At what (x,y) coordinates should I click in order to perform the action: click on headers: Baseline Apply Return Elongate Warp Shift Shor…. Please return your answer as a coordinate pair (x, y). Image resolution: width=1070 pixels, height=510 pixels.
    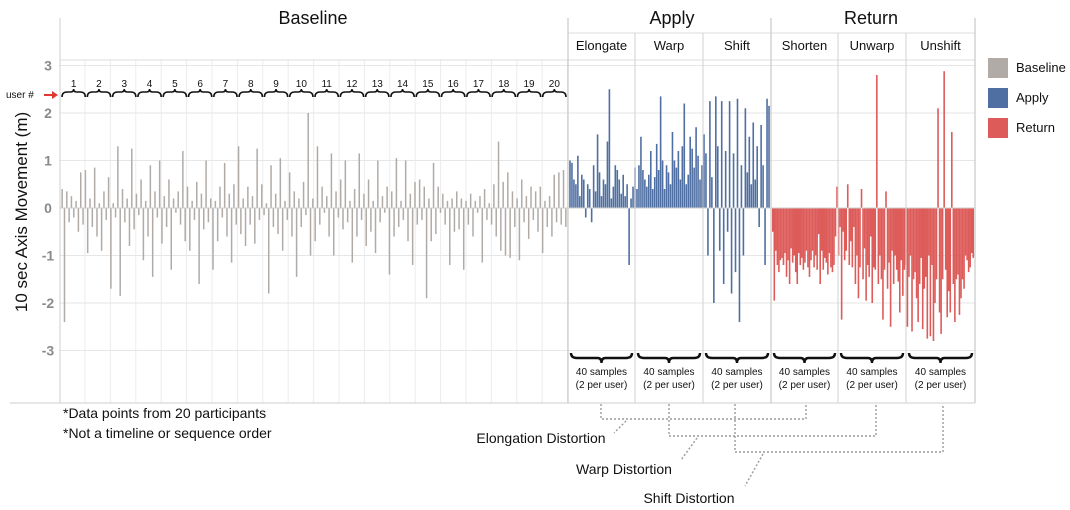
    Looking at the image, I should click on (619, 30).